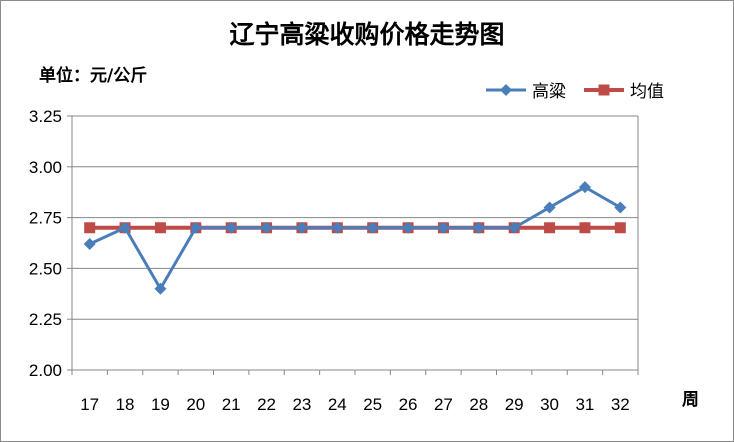 The height and width of the screenshot is (442, 734). Describe the element at coordinates (45, 167) in the screenshot. I see `y-tick-label: 3.00` at that location.